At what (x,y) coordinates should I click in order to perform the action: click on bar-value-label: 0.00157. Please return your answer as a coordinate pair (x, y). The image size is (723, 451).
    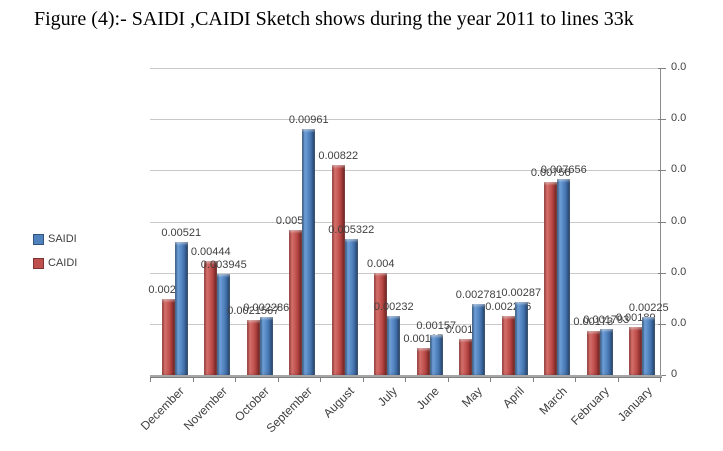
    Looking at the image, I should click on (436, 325).